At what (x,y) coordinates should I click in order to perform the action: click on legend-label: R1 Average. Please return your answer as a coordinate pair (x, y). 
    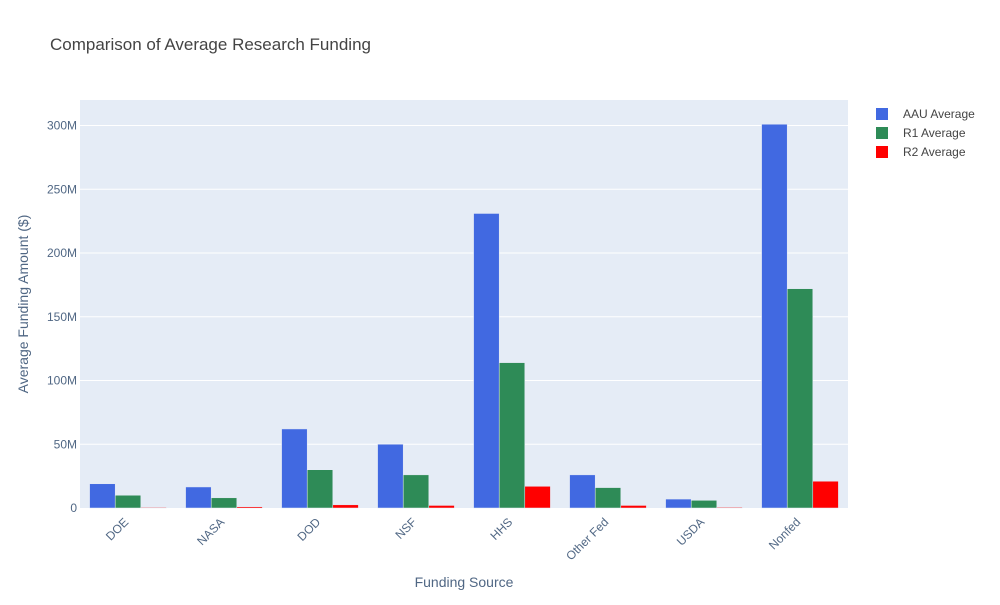
    Looking at the image, I should click on (934, 133).